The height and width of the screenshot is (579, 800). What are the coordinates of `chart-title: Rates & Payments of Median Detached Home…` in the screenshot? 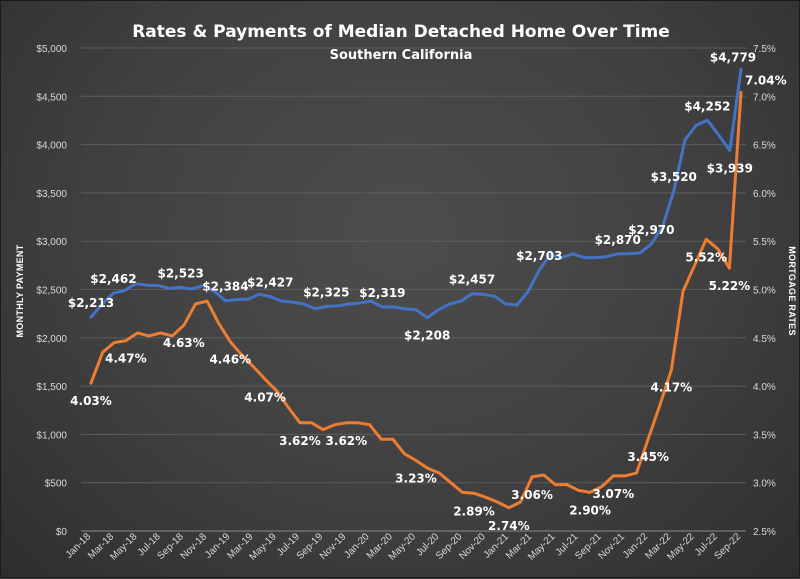 It's located at (401, 32).